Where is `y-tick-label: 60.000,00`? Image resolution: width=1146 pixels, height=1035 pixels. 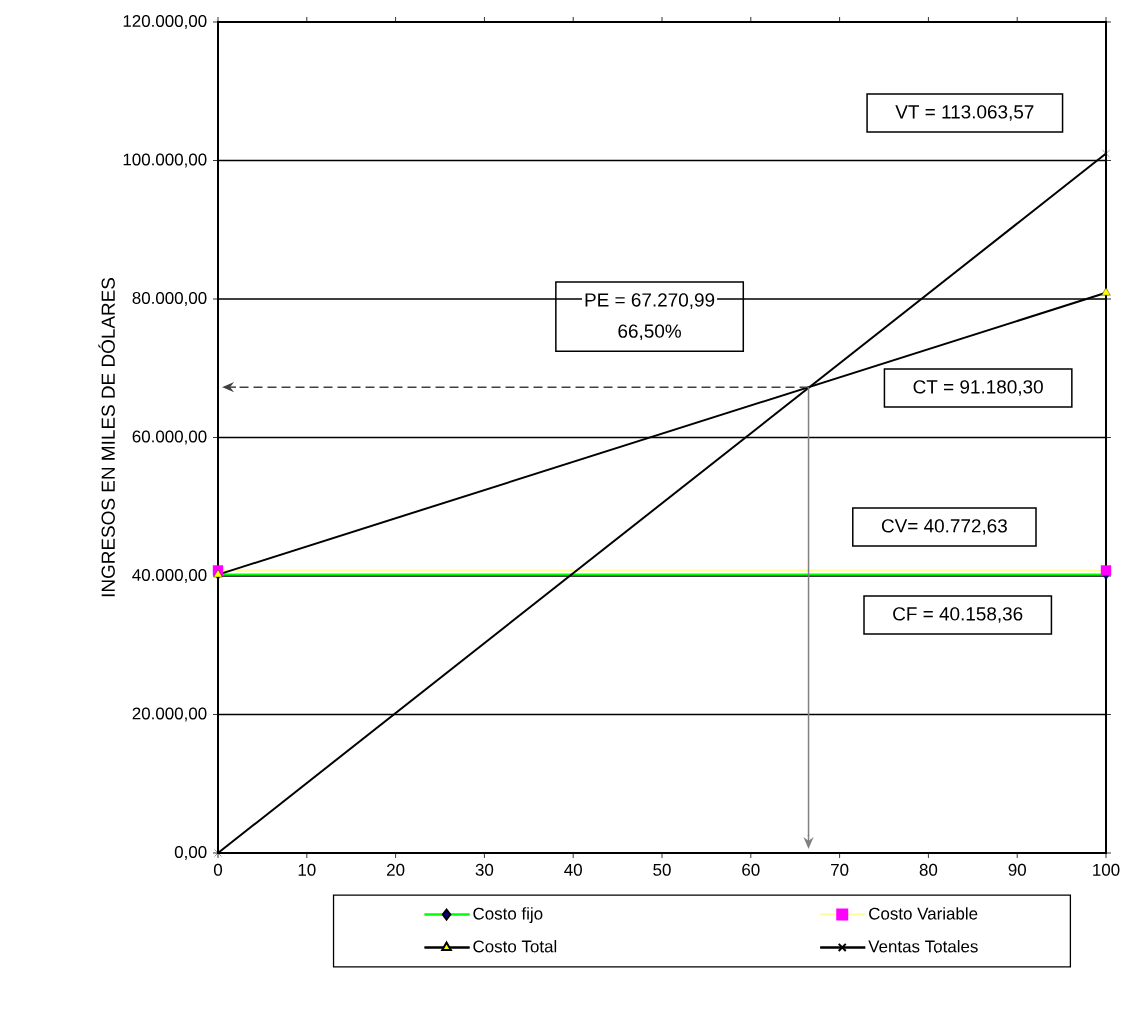 y-tick-label: 60.000,00 is located at coordinates (169, 437).